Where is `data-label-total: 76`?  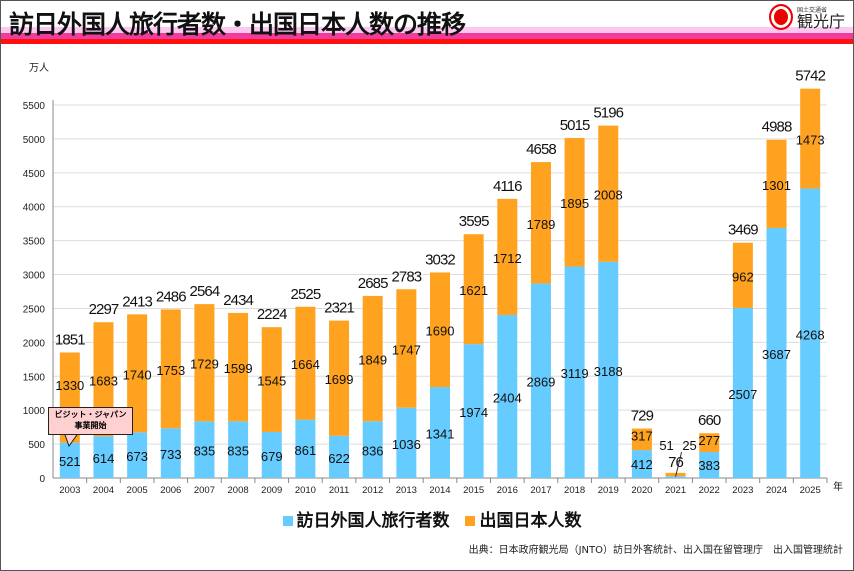
data-label-total: 76 is located at coordinates (675, 462).